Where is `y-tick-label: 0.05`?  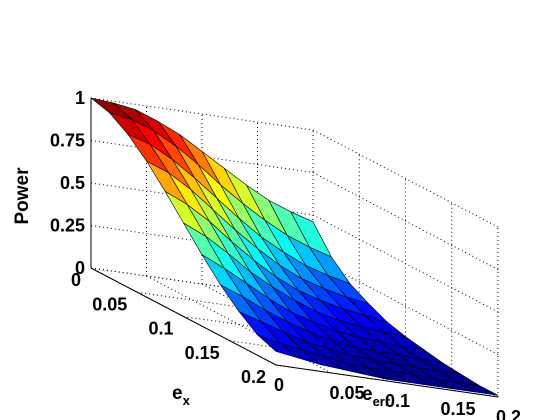
y-tick-label: 0.05 is located at coordinates (109, 304).